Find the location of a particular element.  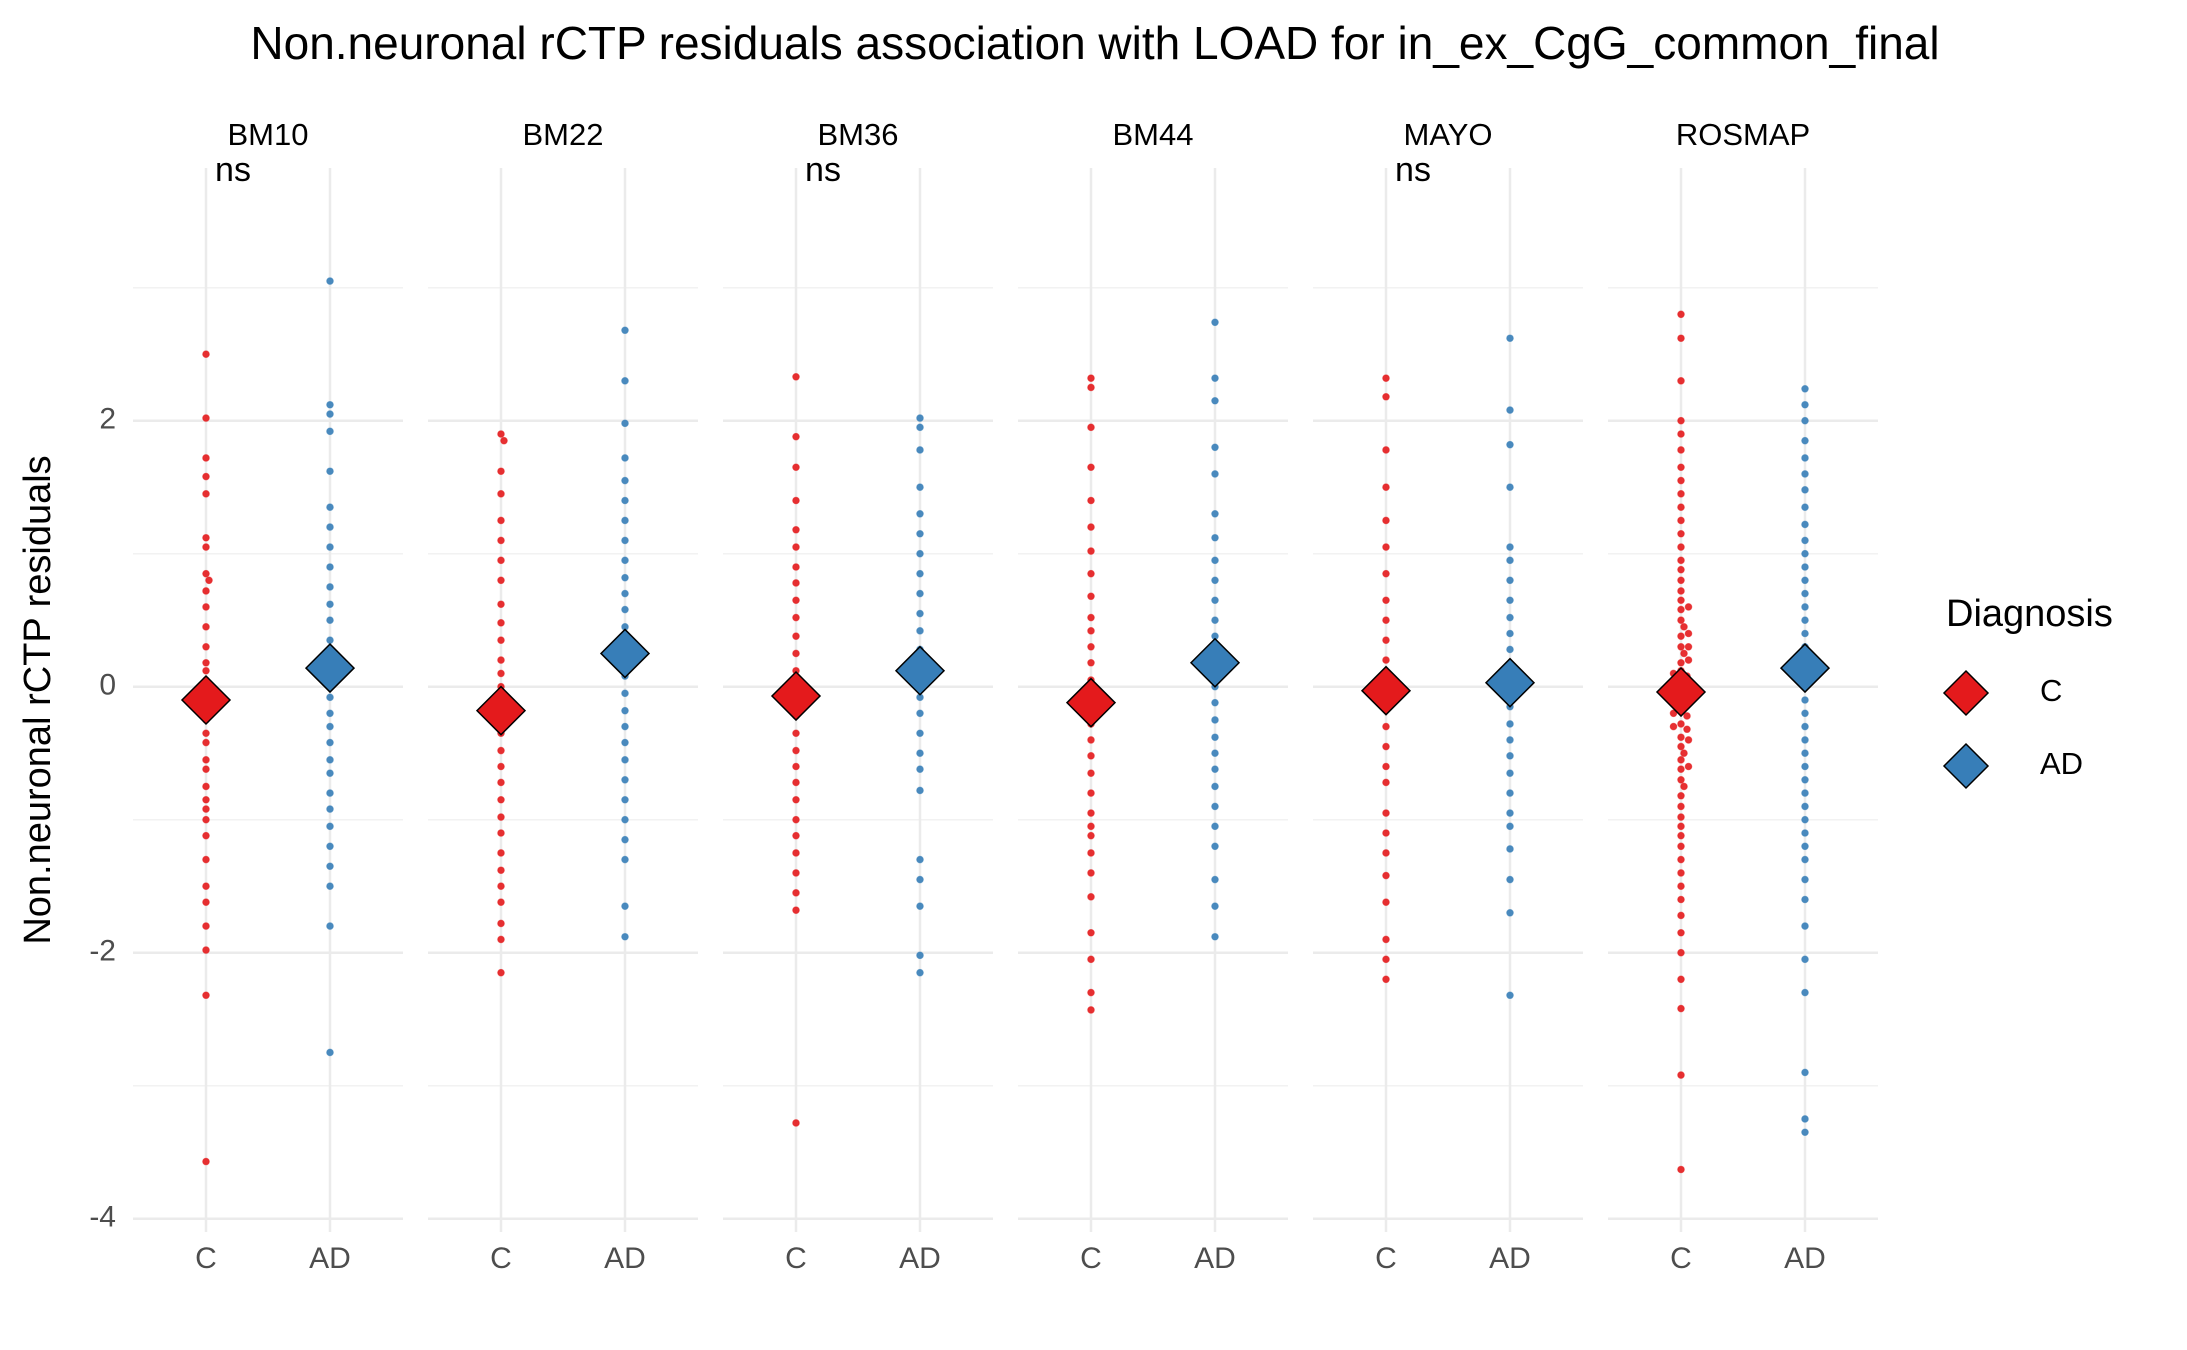

facet-label: MAYO is located at coordinates (1448, 134).